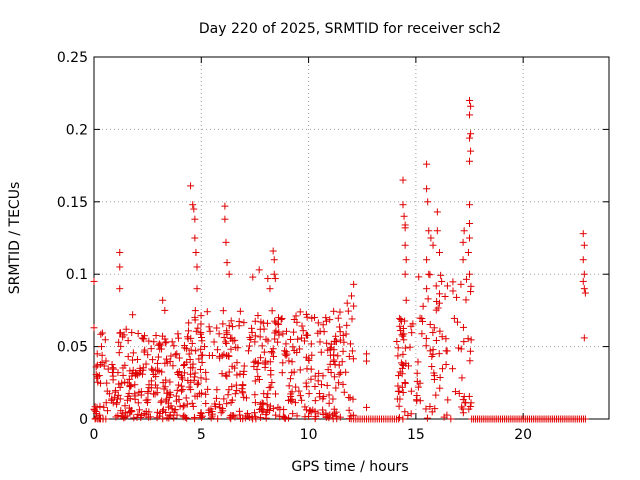  I want to click on y-tick-label: 0.25, so click(72, 58).